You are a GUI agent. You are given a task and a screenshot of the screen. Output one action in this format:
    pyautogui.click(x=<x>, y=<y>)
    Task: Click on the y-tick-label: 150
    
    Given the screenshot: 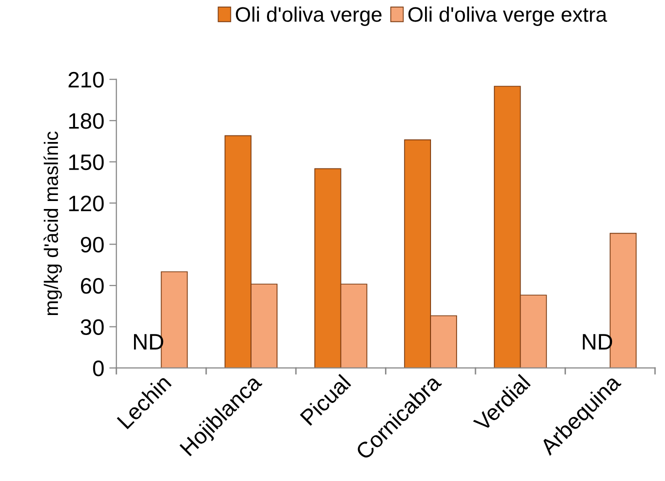 What is the action you would take?
    pyautogui.click(x=86, y=162)
    